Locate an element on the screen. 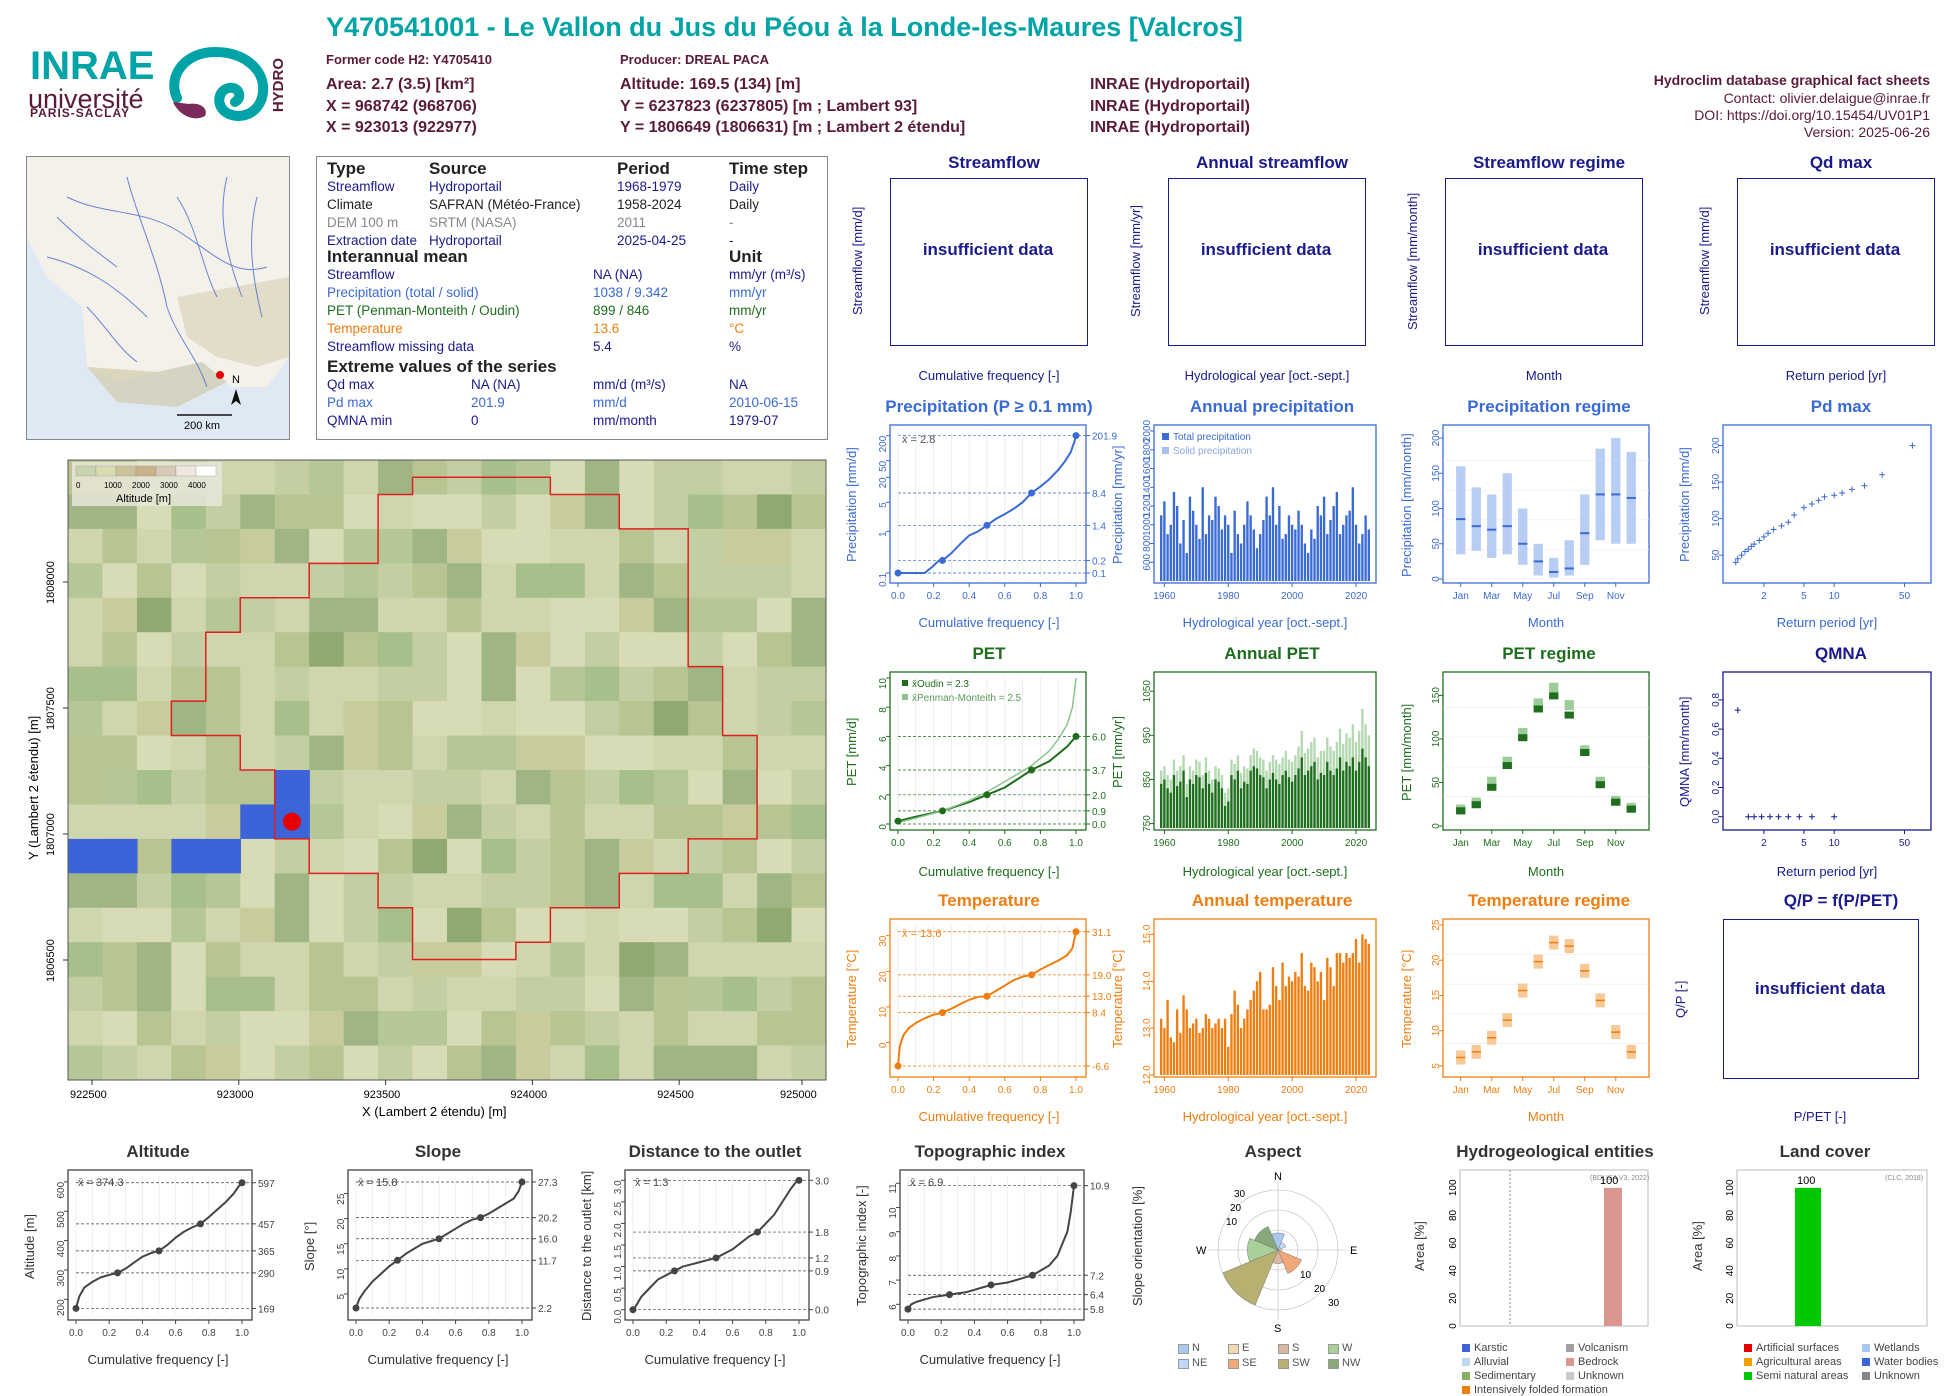 The image size is (1960, 1396). y-tick-label: 0.0 is located at coordinates (1716, 816).